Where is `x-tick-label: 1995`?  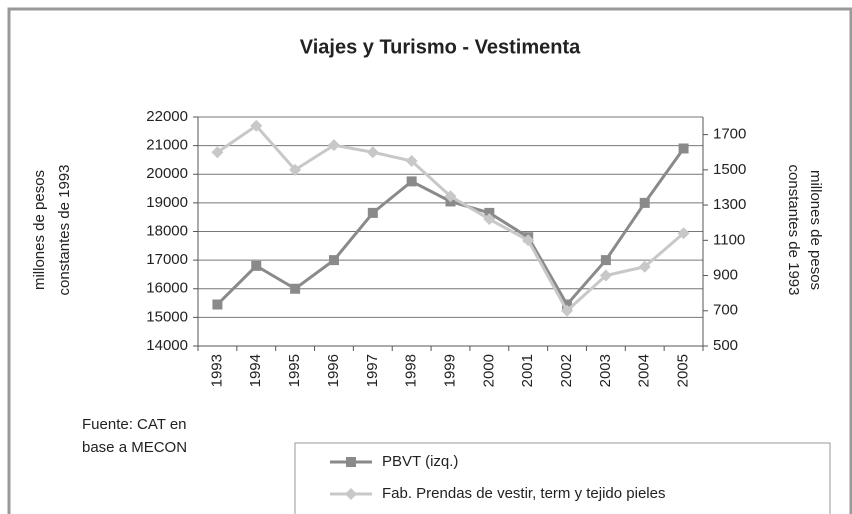
x-tick-label: 1995 is located at coordinates (294, 370).